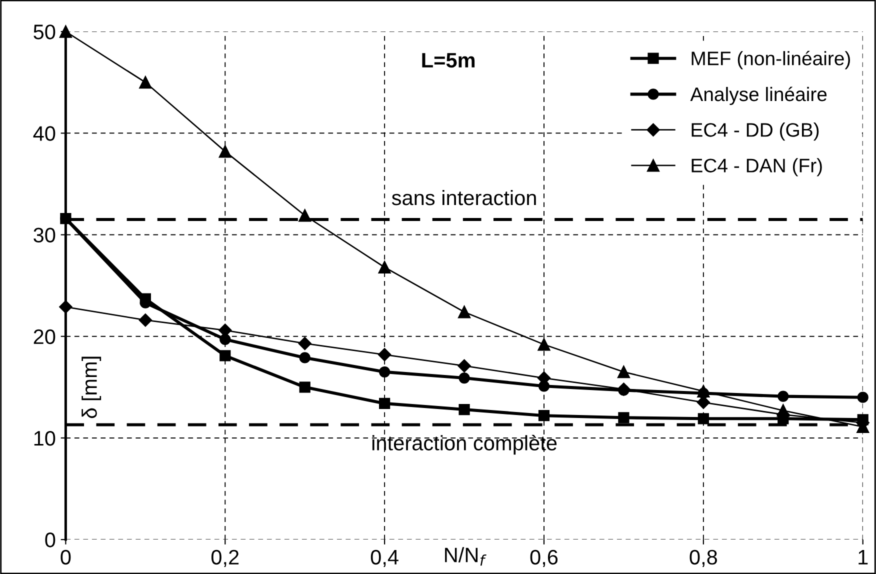 This screenshot has width=876, height=574. What do you see at coordinates (45, 438) in the screenshot?
I see `y-tick-label: 10` at bounding box center [45, 438].